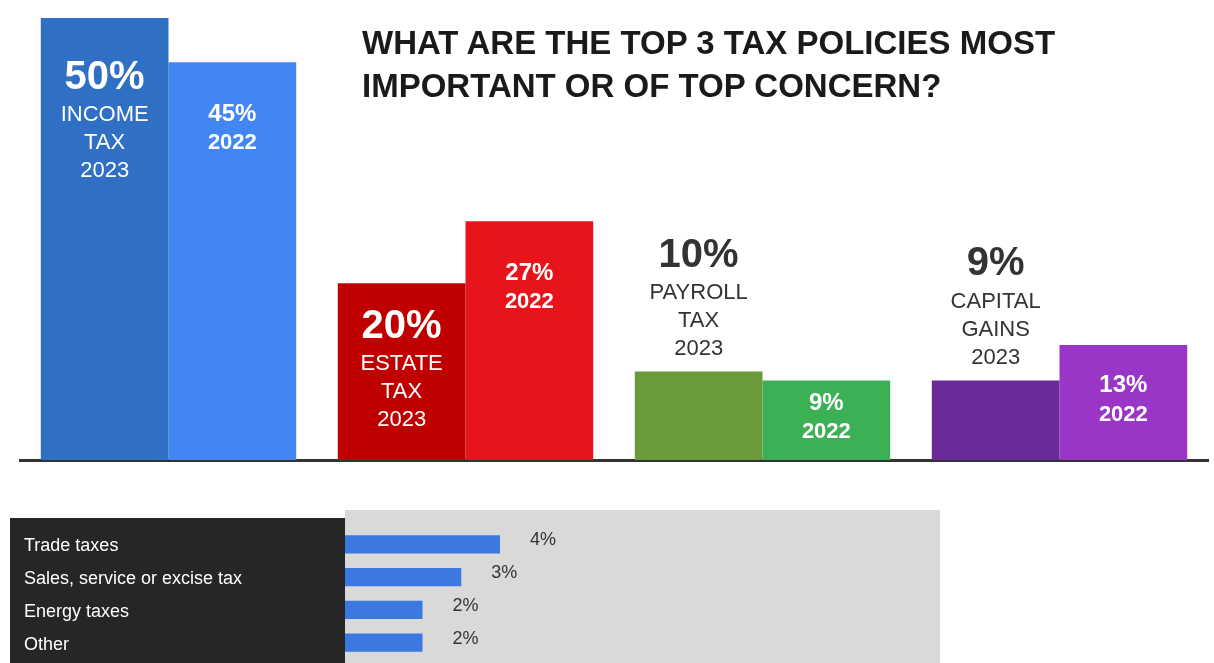 This screenshot has width=1214, height=663. Describe the element at coordinates (71, 545) in the screenshot. I see `y-tick-label: Trade taxes` at that location.